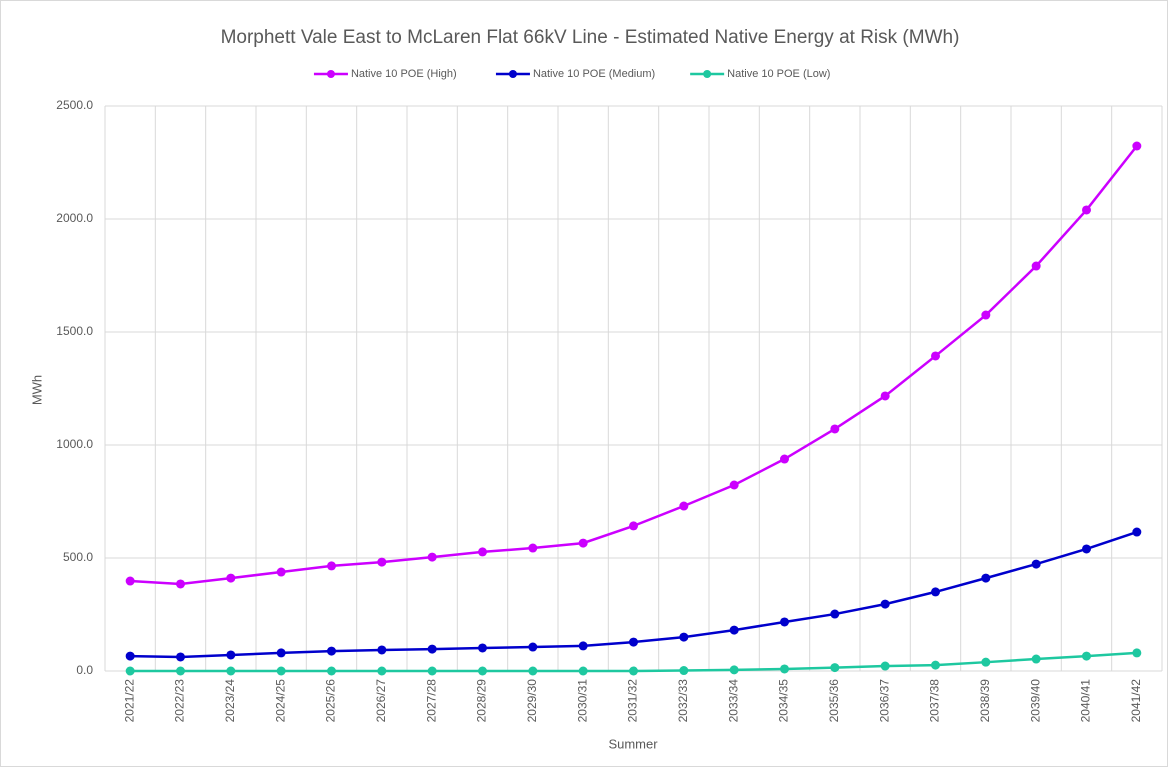 This screenshot has width=1168, height=772. What do you see at coordinates (935, 701) in the screenshot?
I see `x-tick-label: 2037/38` at bounding box center [935, 701].